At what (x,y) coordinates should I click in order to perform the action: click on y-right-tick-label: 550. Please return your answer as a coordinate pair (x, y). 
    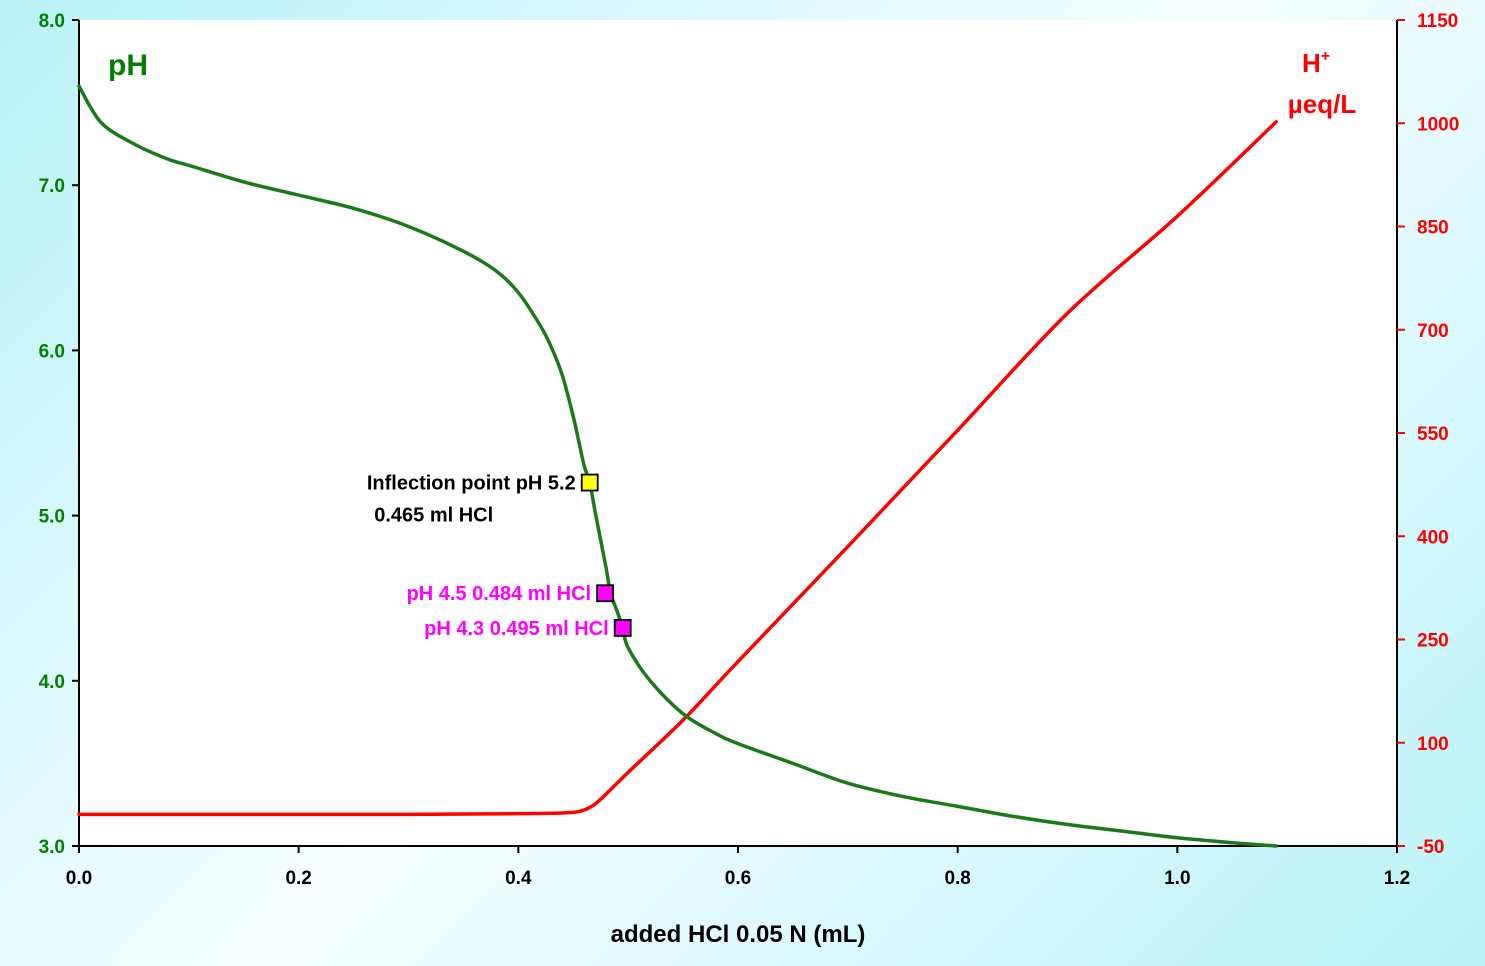
    Looking at the image, I should click on (1433, 434).